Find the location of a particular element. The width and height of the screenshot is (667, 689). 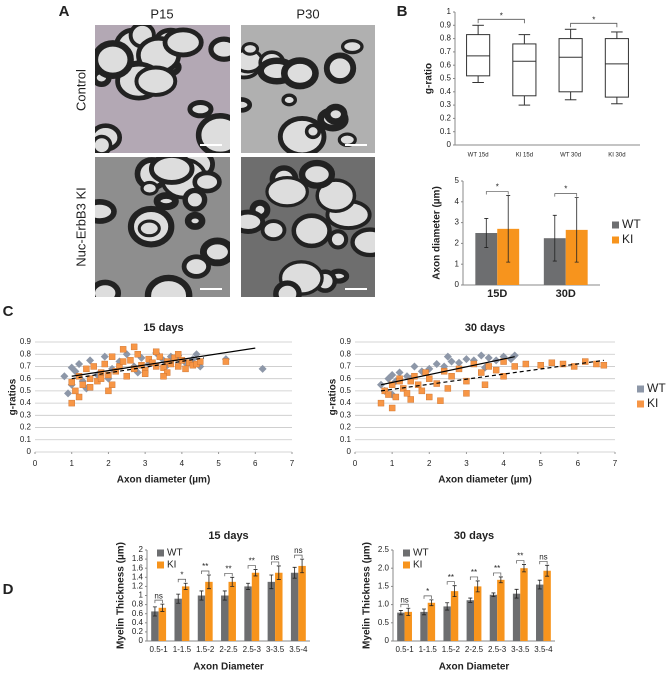

x-tick-label: 2.5-3 is located at coordinates (497, 649).